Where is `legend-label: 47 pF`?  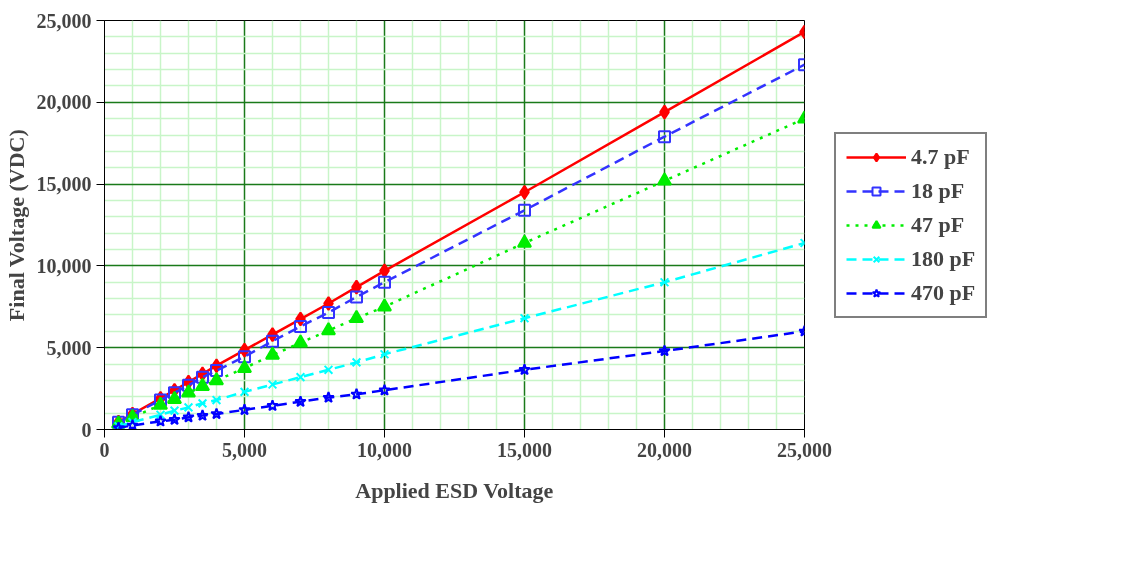 legend-label: 47 pF is located at coordinates (938, 224).